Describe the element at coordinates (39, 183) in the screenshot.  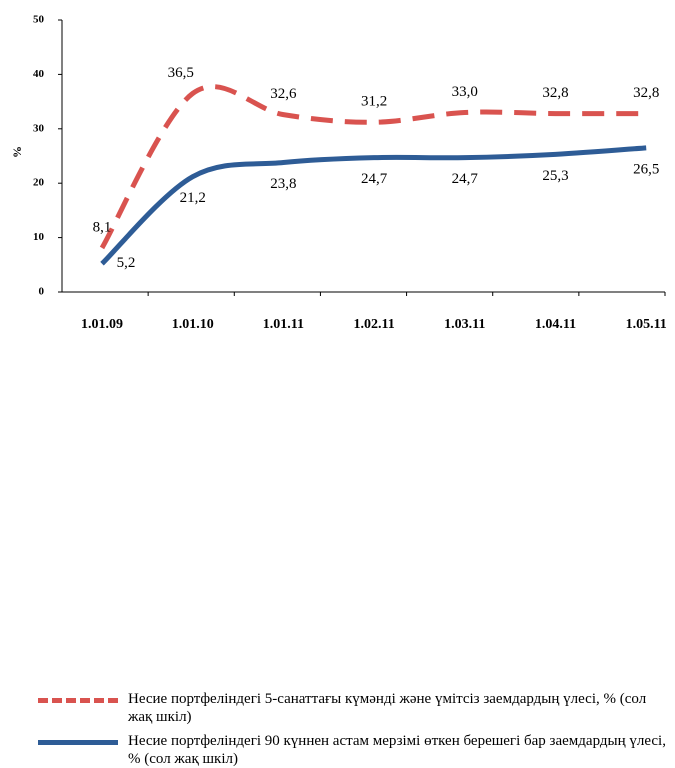
I see `y-tick-label: 20` at that location.